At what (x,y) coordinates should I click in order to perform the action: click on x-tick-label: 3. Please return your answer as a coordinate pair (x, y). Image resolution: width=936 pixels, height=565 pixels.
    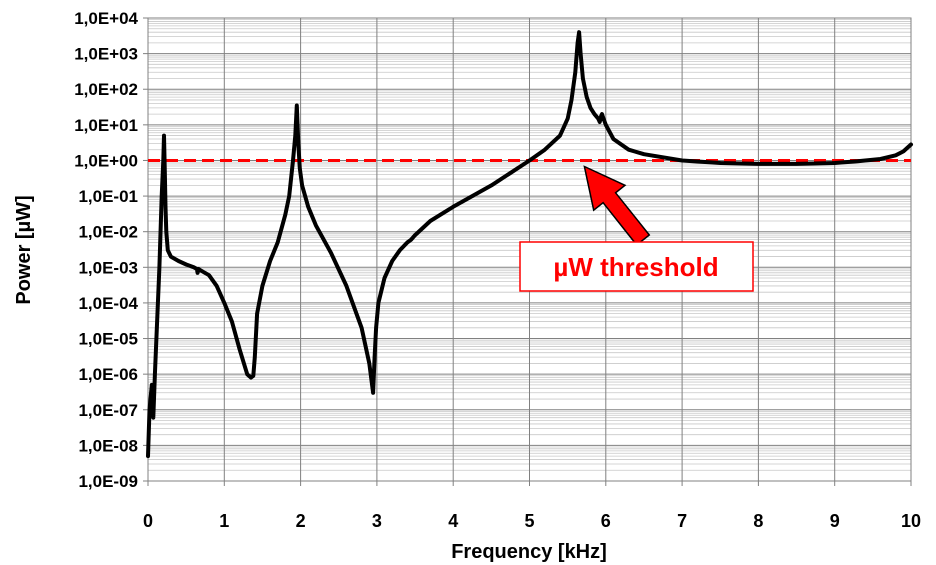
    Looking at the image, I should click on (377, 521).